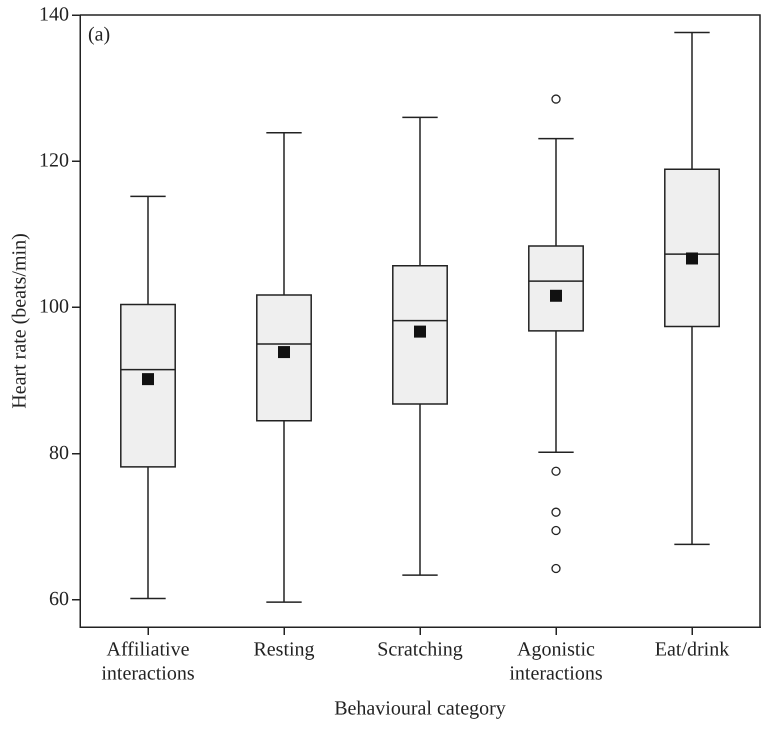  Describe the element at coordinates (54, 160) in the screenshot. I see `y-tick-label: 120` at that location.